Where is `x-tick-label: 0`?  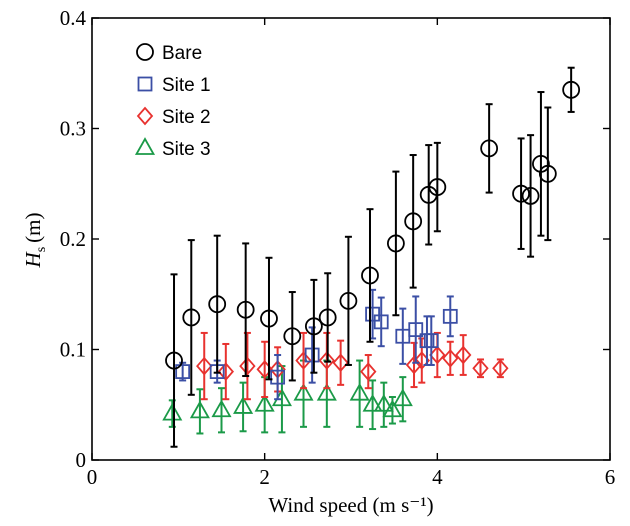 x-tick-label: 0 is located at coordinates (92, 477).